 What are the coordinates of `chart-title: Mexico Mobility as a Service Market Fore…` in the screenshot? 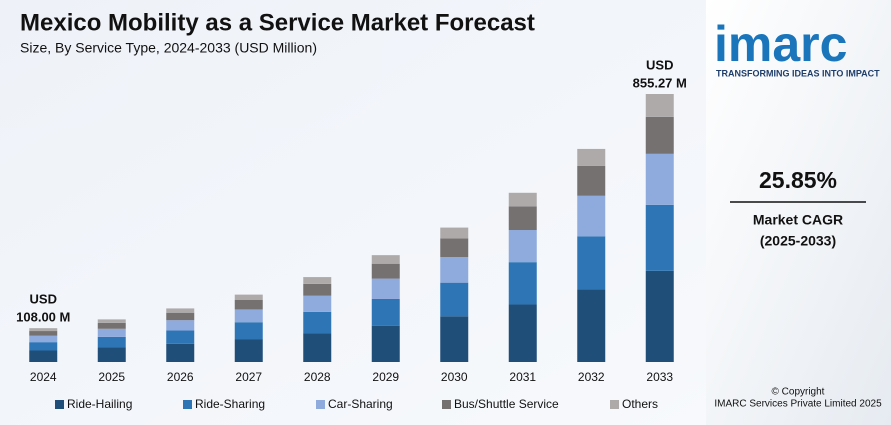 It's located at (277, 22).